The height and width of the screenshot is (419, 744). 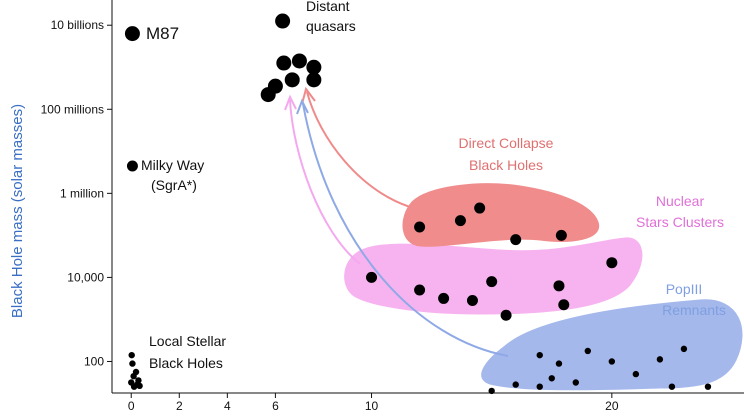 What do you see at coordinates (132, 166) in the screenshot?
I see `point-milky-way-sgra` at bounding box center [132, 166].